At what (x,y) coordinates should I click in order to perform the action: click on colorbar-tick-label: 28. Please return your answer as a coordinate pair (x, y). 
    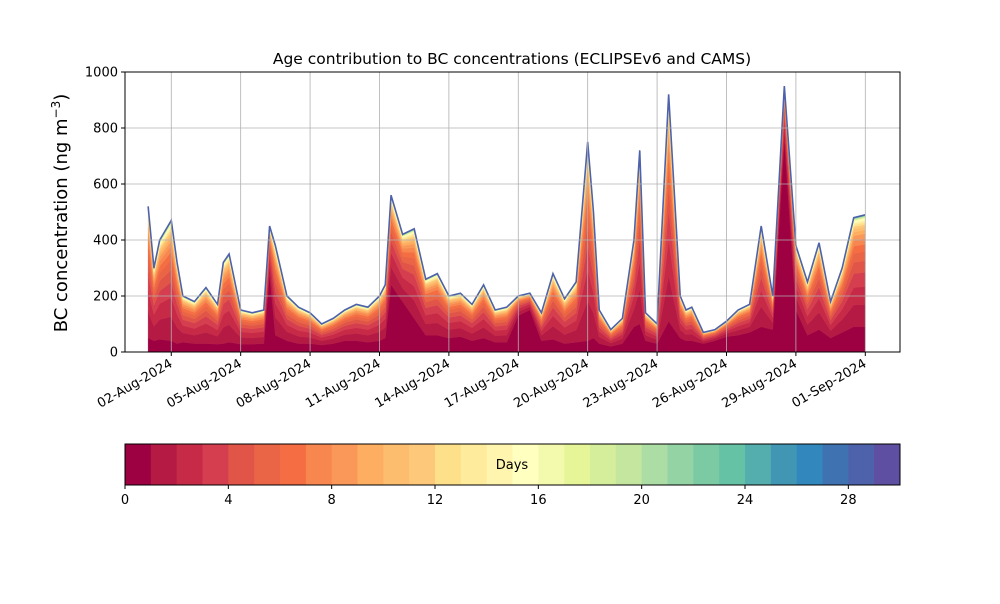
    Looking at the image, I should click on (848, 500).